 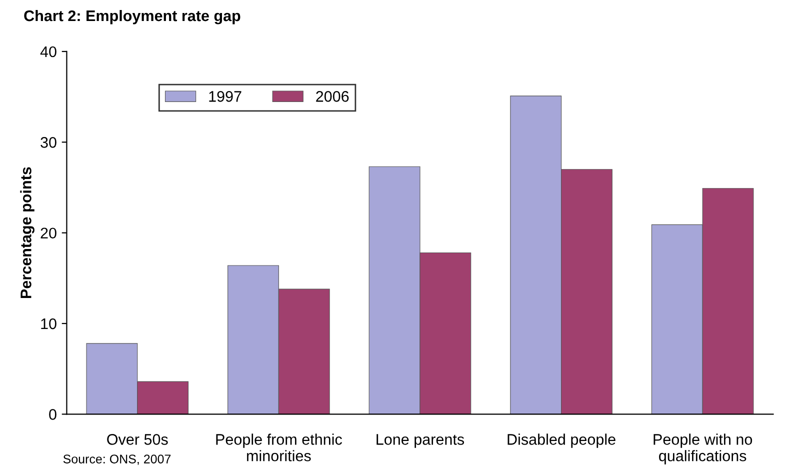 What do you see at coordinates (117, 459) in the screenshot?
I see `source-note: Source: ONS, 2007` at bounding box center [117, 459].